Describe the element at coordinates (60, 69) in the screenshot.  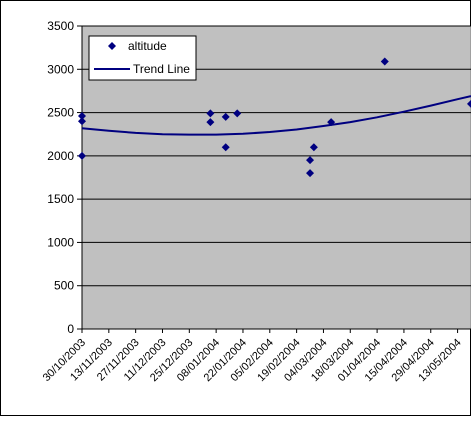
I see `y-tick-label: 3000` at that location.